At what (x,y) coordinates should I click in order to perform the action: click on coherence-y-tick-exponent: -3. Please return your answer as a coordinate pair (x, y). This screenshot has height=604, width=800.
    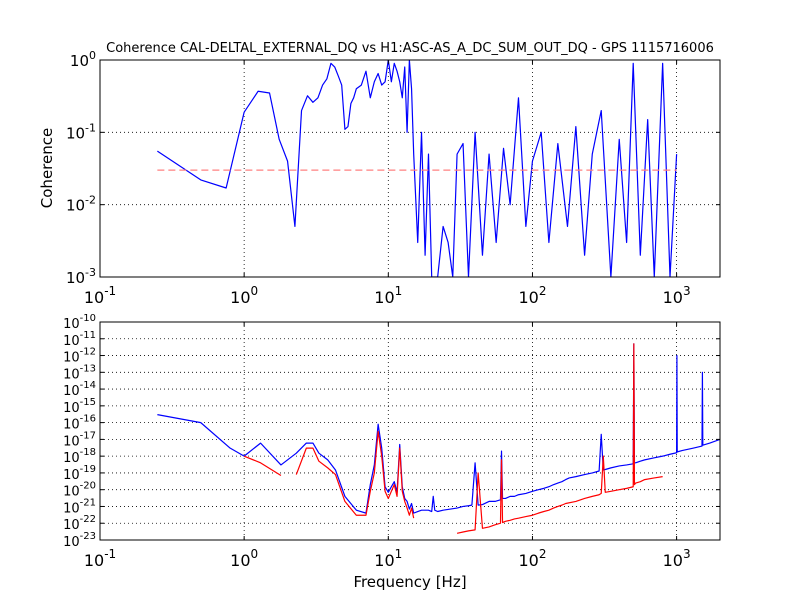
    Looking at the image, I should click on (90, 272).